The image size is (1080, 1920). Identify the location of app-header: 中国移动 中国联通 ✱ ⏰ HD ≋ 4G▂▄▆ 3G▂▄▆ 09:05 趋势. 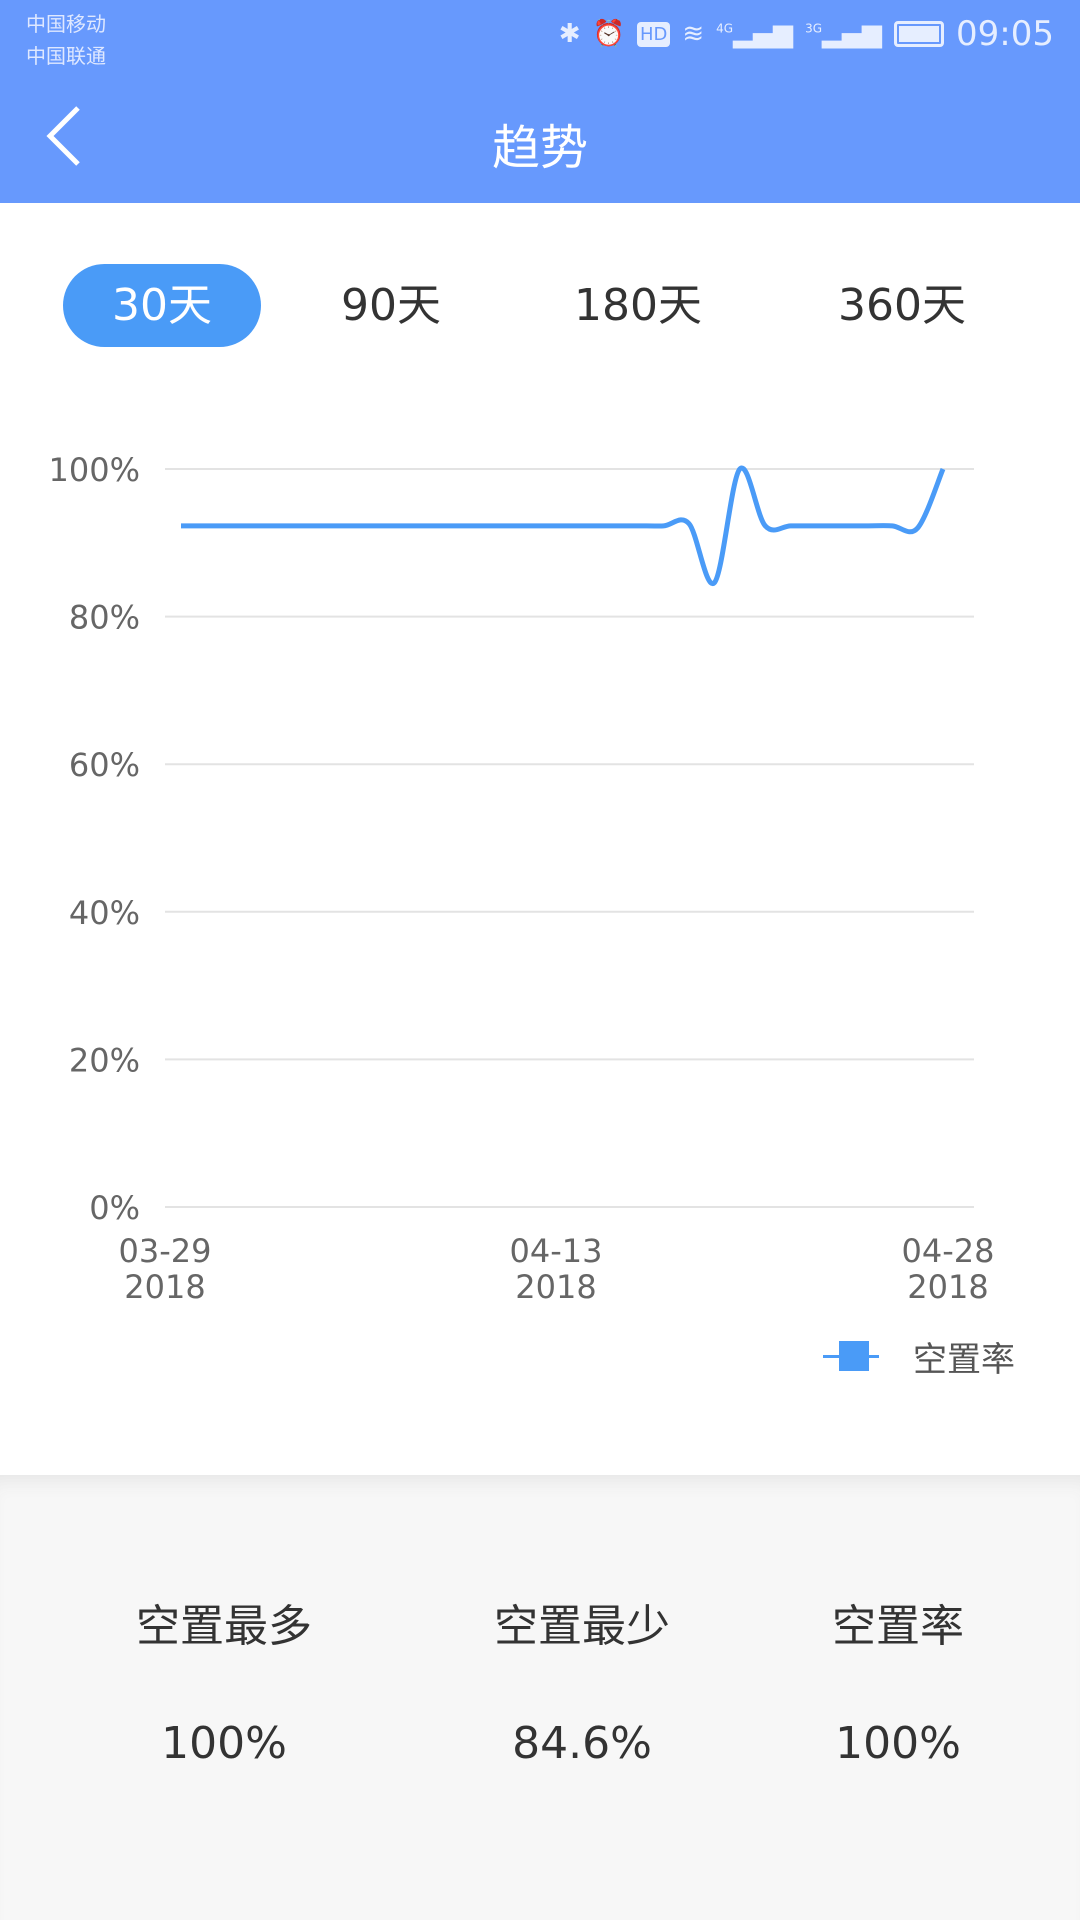
(540, 101).